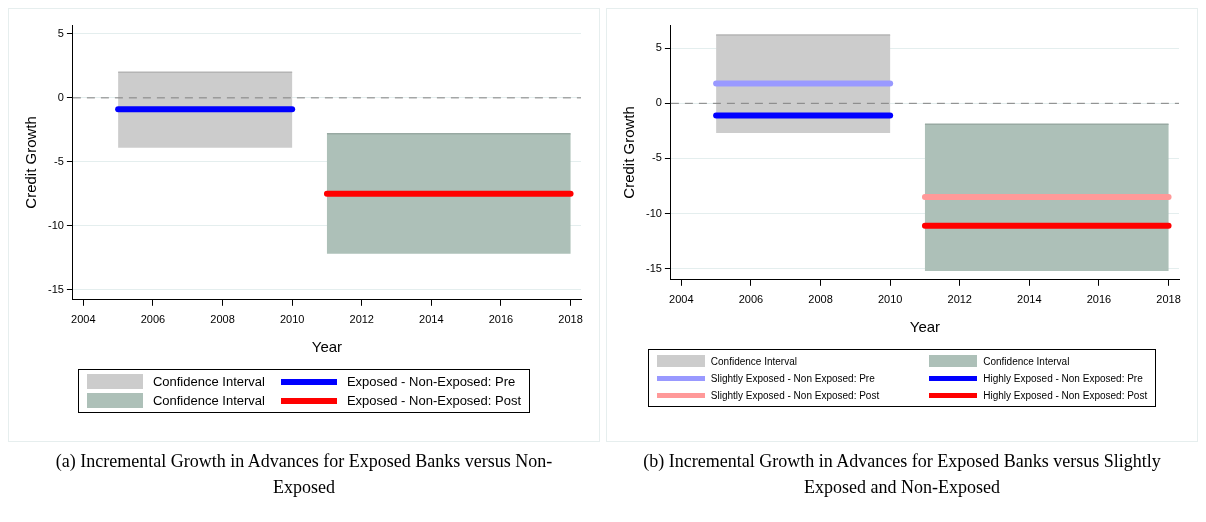 This screenshot has width=1206, height=522. Describe the element at coordinates (431, 381) in the screenshot. I see `legend-label: Exposed - Non-Exposed: Pre` at that location.